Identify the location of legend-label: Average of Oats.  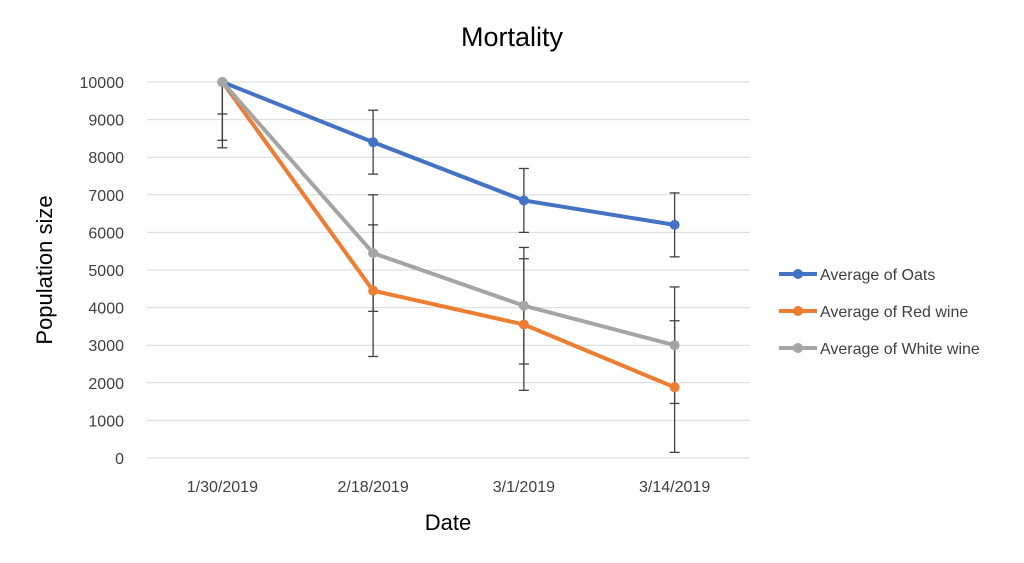
(877, 275).